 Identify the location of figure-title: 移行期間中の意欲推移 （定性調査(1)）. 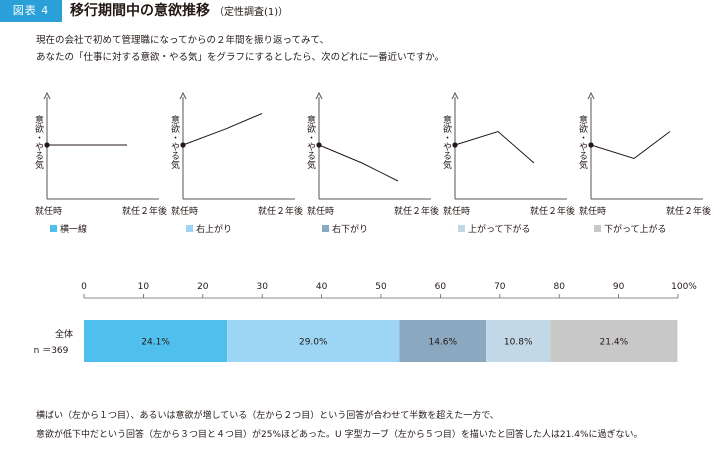
(179, 11).